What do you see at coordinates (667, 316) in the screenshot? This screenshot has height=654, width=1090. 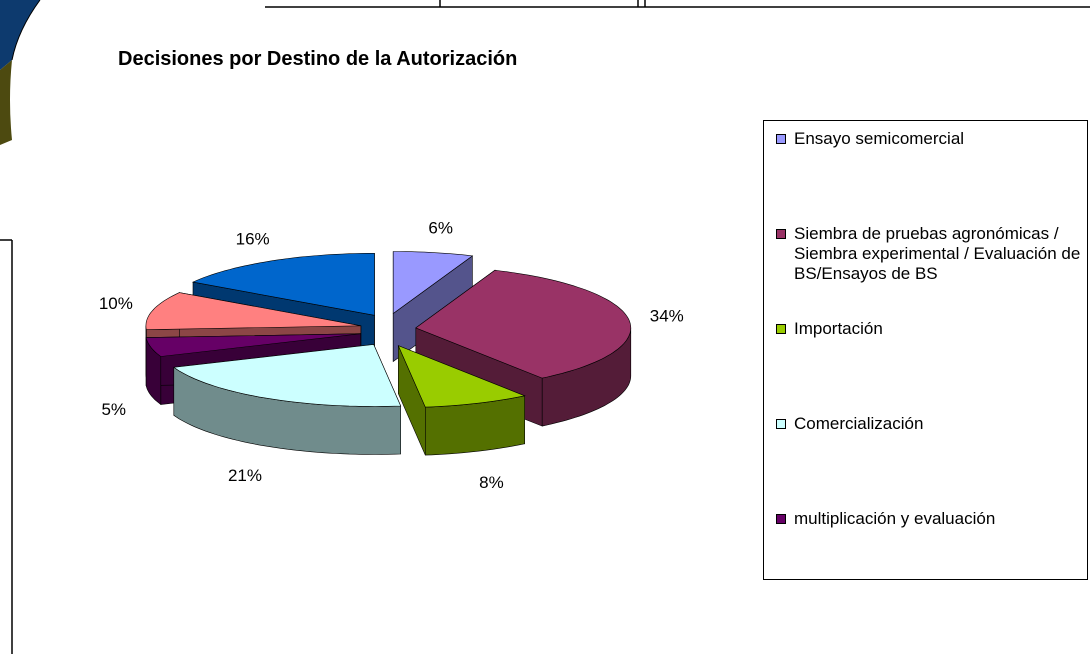 I see `data-label: 34%` at bounding box center [667, 316].